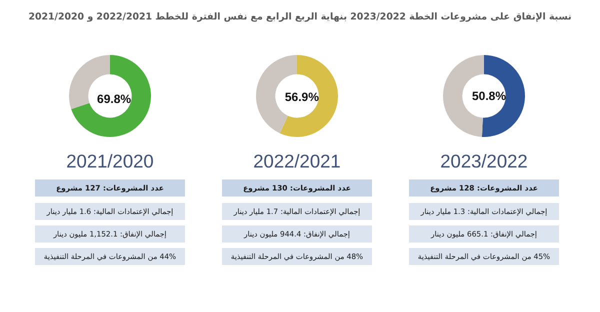 The image size is (600, 312). Describe the element at coordinates (110, 161) in the screenshot. I see `text: 2021/2020` at that location.